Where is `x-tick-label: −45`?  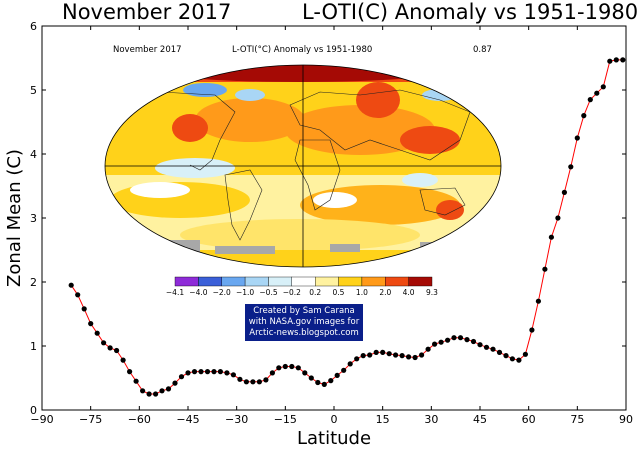
x-tick-label: −45 is located at coordinates (187, 419).